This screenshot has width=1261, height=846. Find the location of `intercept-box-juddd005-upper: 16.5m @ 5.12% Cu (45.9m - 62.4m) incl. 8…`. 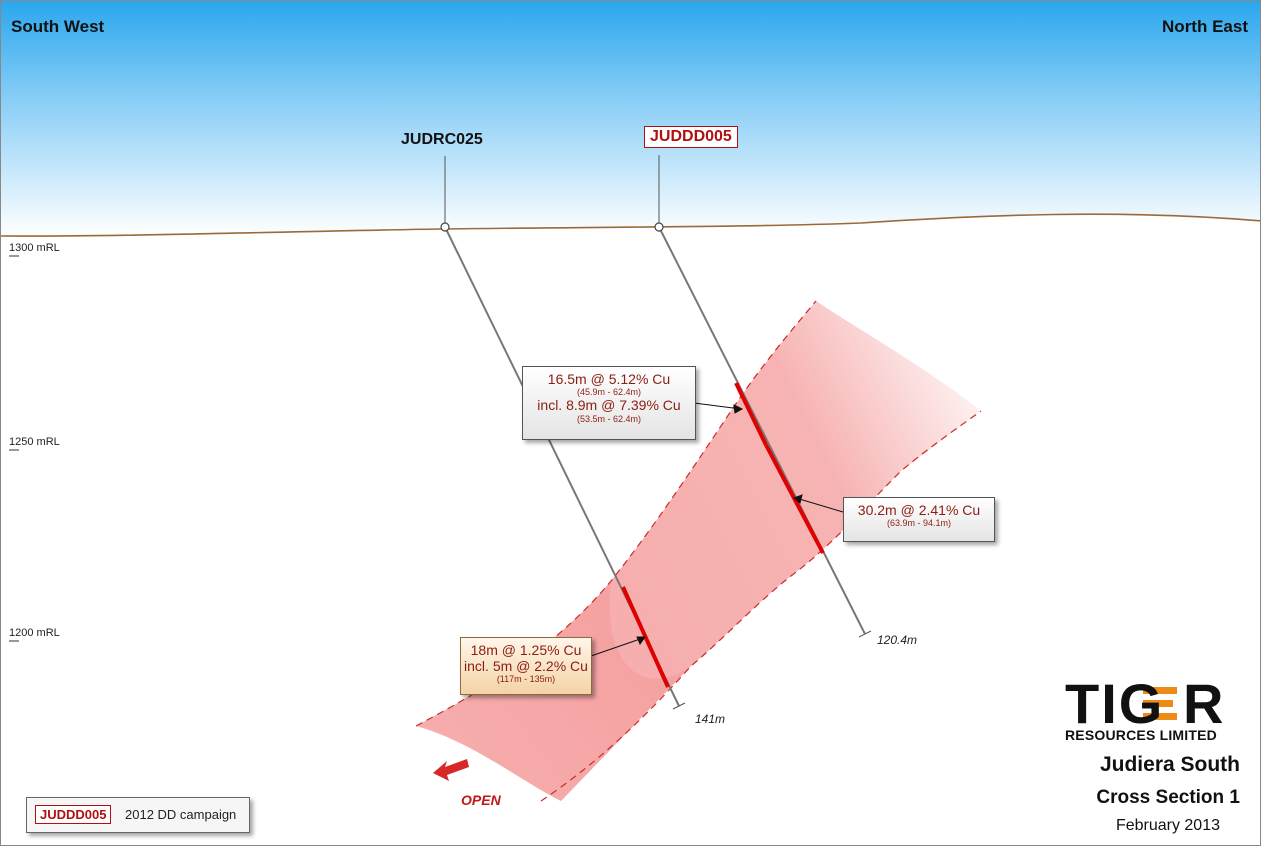

intercept-box-juddd005-upper: 16.5m @ 5.12% Cu (45.9m - 62.4m) incl. 8… is located at coordinates (609, 403).